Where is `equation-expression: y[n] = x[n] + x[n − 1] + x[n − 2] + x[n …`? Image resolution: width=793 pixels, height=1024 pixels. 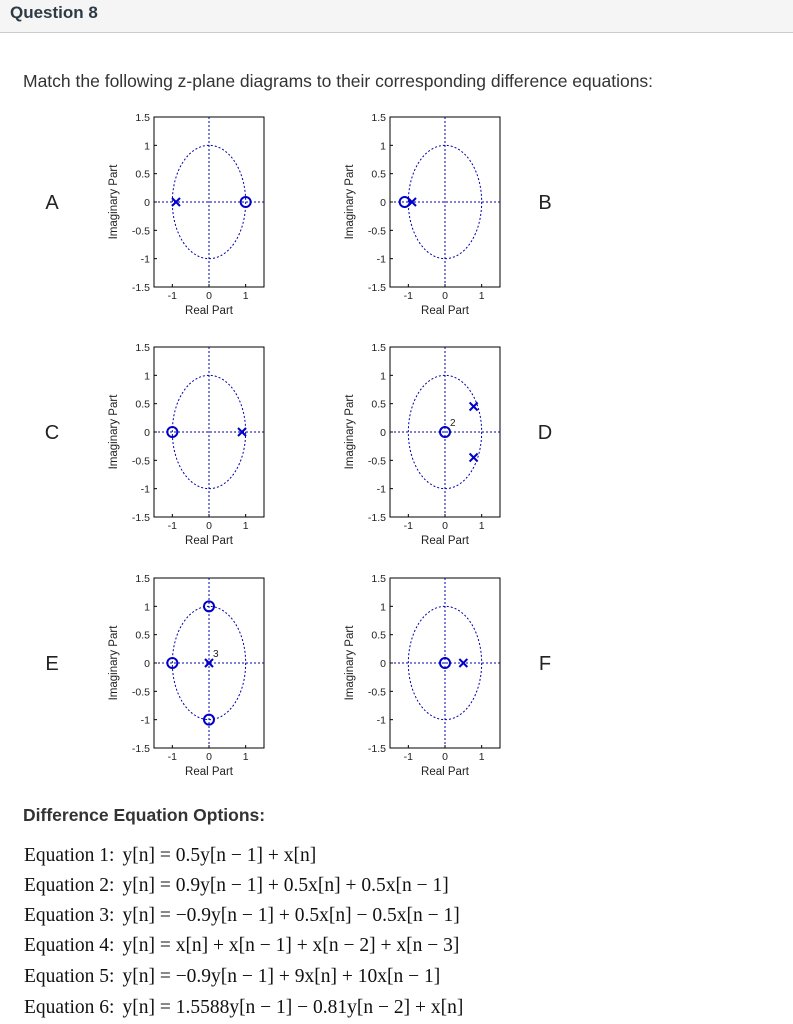 equation-expression: y[n] = x[n] + x[n − 1] + x[n − 2] + x[n … is located at coordinates (291, 945).